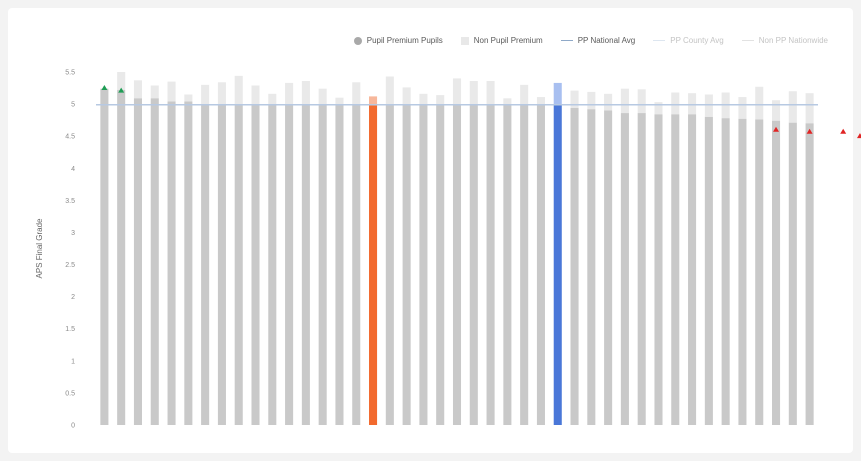  I want to click on legend-label: PP County Avg, so click(697, 40).